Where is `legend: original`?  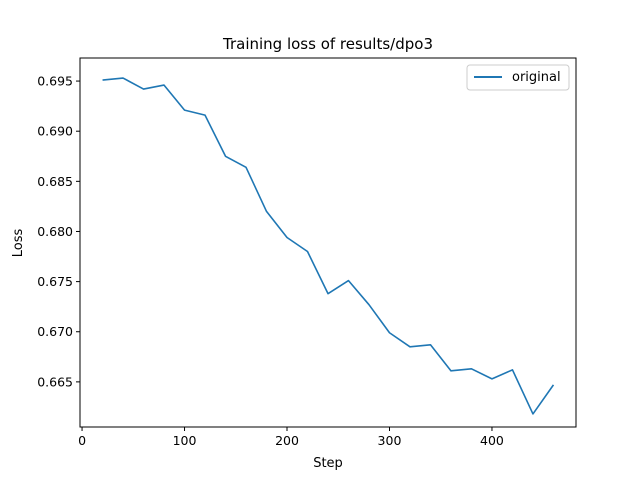
legend: original is located at coordinates (518, 77).